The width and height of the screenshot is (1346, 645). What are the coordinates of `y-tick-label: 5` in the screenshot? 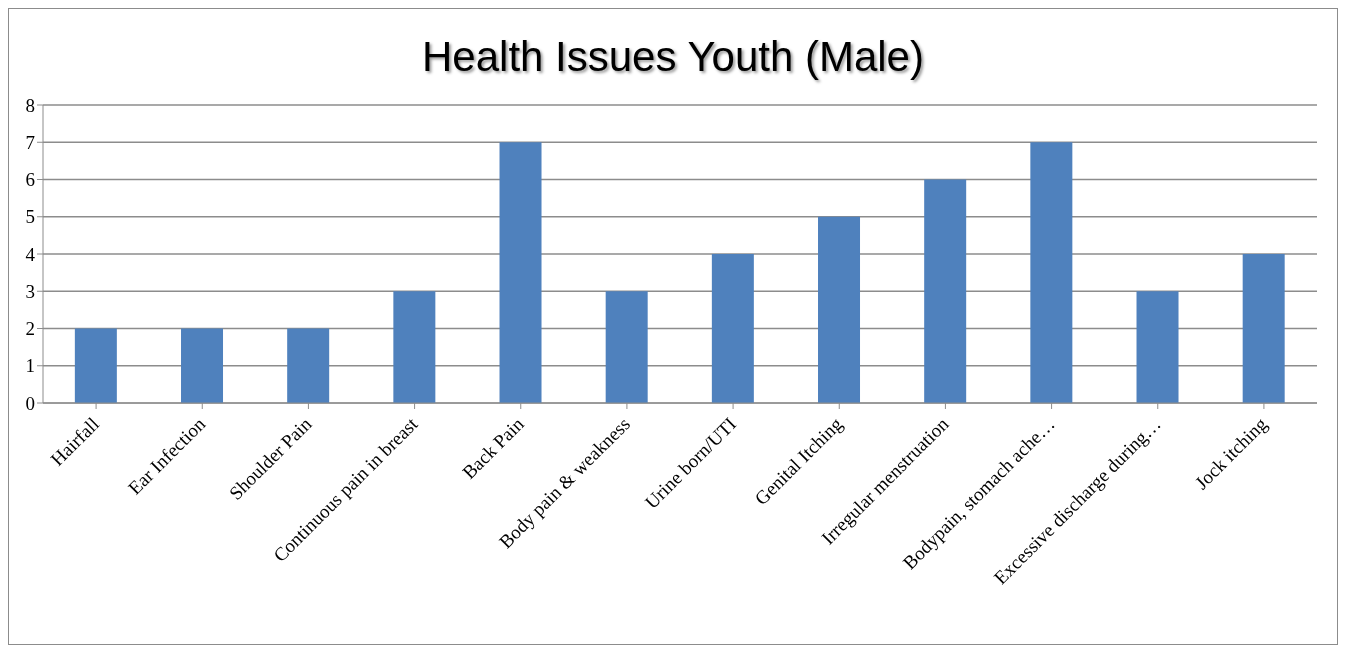 It's located at (30, 217).